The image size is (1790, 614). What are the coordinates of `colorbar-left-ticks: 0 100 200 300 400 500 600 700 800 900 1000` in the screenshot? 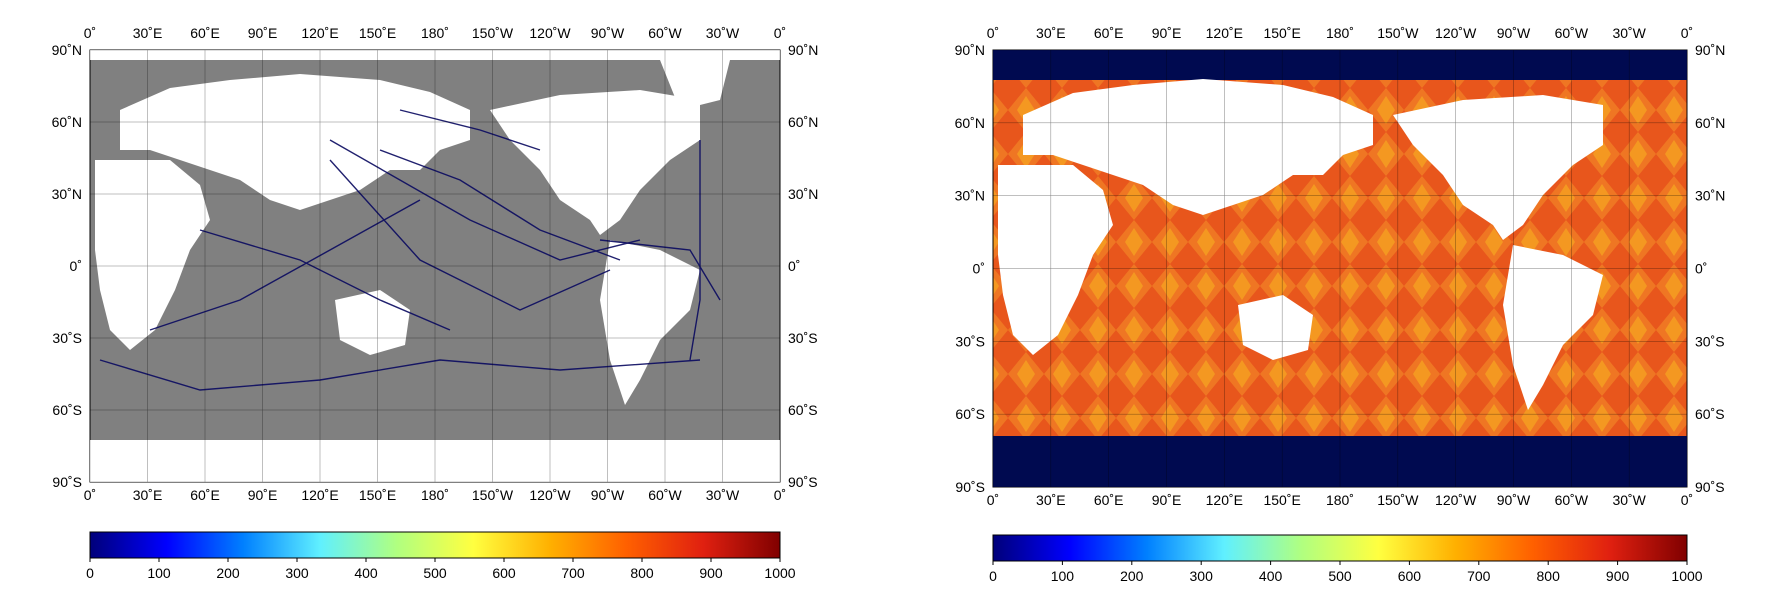 It's located at (441, 569).